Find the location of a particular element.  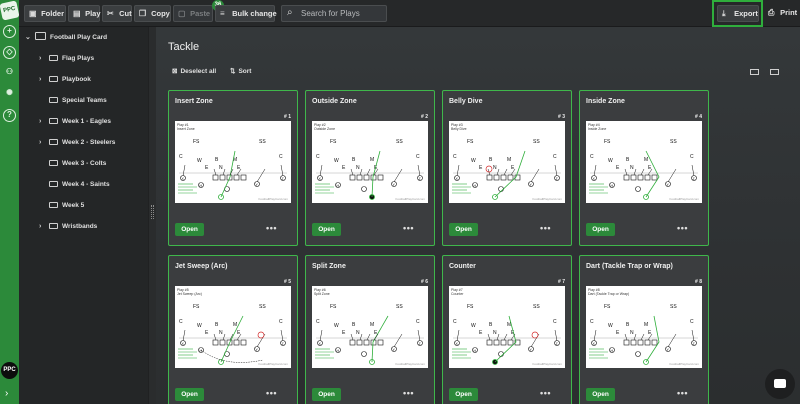

export-button: ⤓ Export is located at coordinates (738, 13).